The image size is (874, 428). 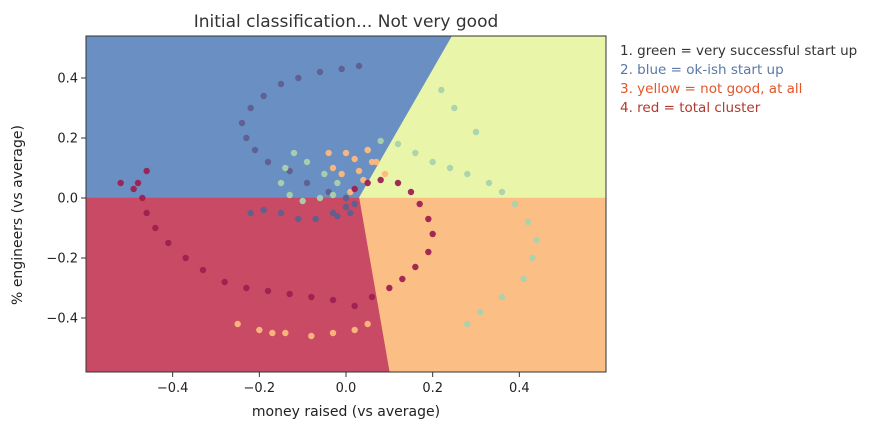 I want to click on legend-item-red: 4. red = total cluster, so click(x=690, y=108).